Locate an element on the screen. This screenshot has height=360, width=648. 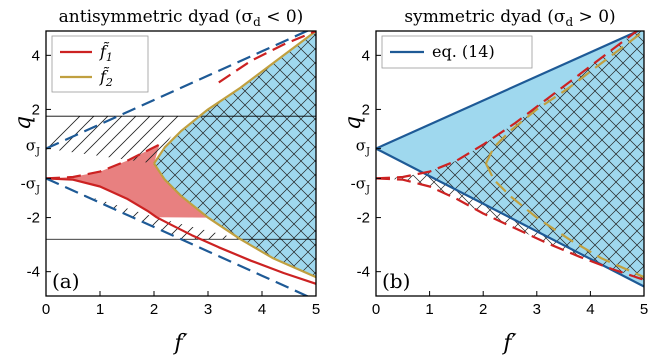
legend-label-f1: f̃1 is located at coordinates (106, 53).